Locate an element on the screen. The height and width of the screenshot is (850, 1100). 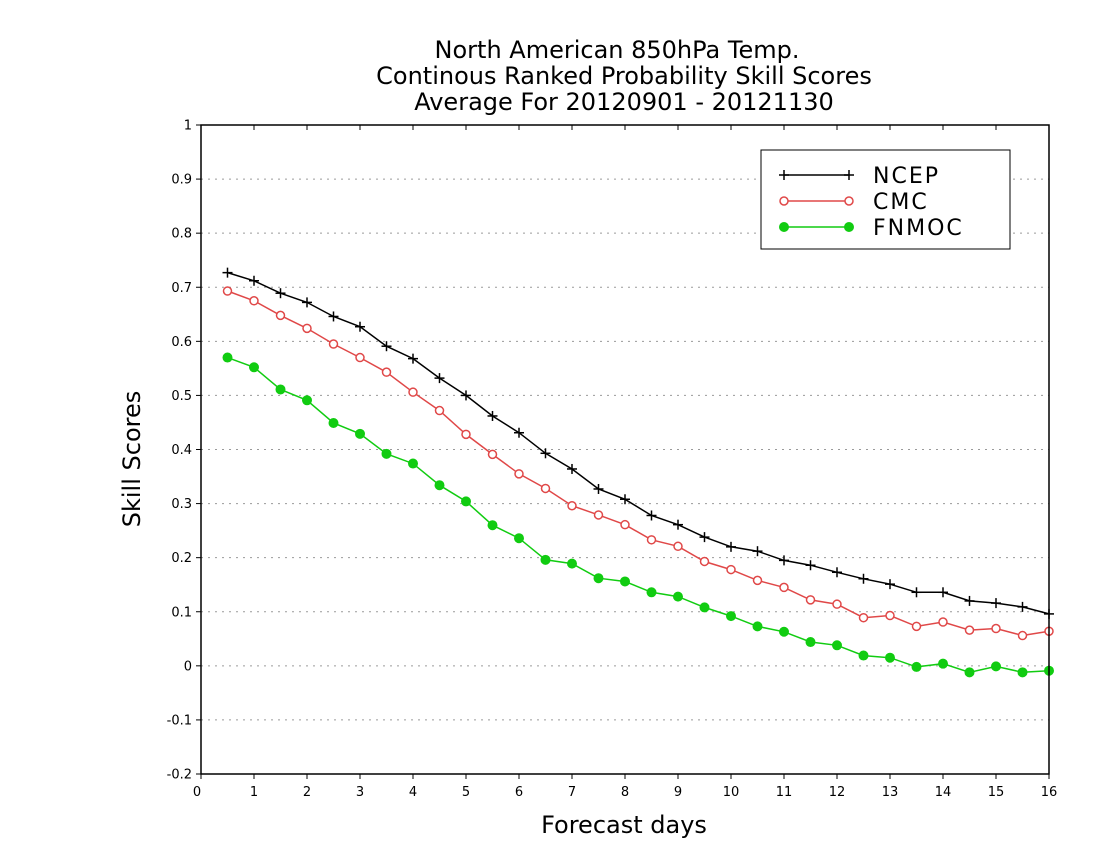
x-tick-label: 1 is located at coordinates (254, 792).